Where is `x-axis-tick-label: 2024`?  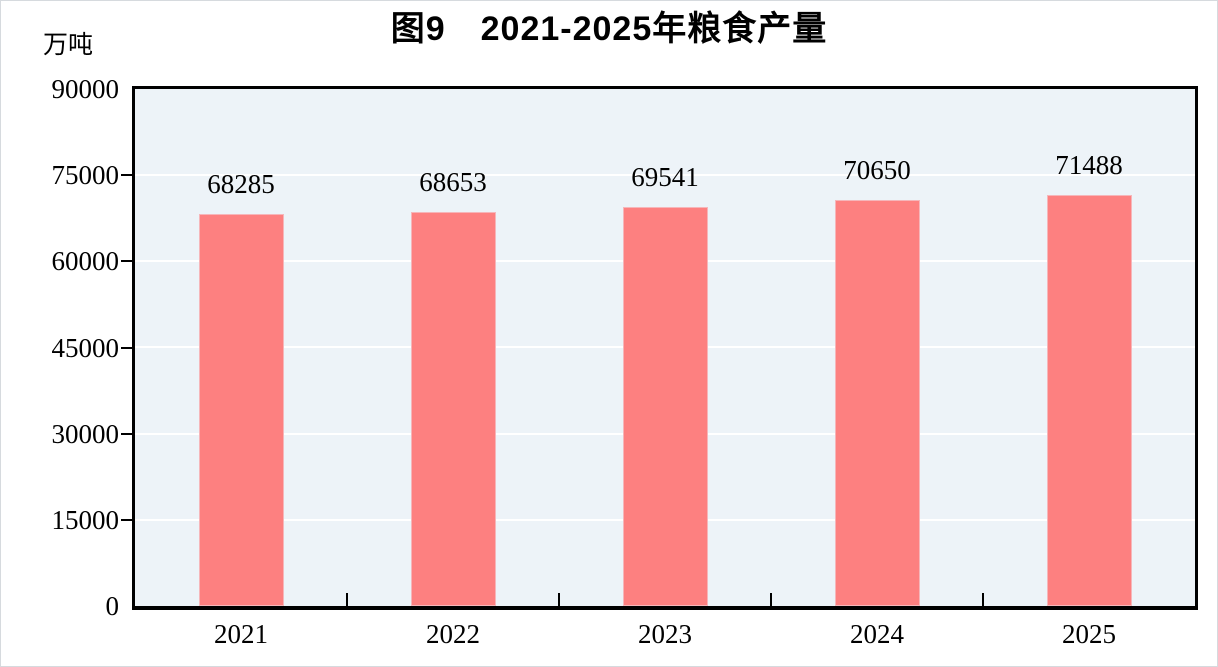
x-axis-tick-label: 2024 is located at coordinates (877, 634).